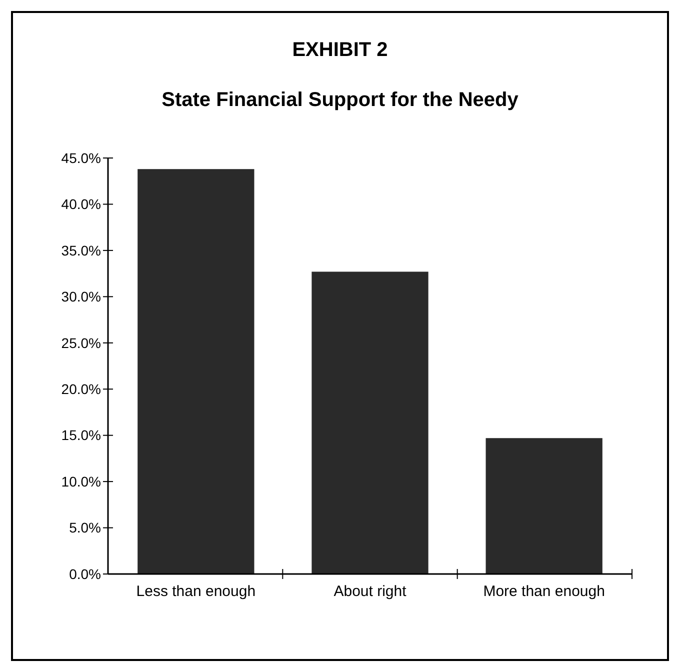 The height and width of the screenshot is (672, 680). I want to click on x-tick-label: More than enough, so click(544, 591).